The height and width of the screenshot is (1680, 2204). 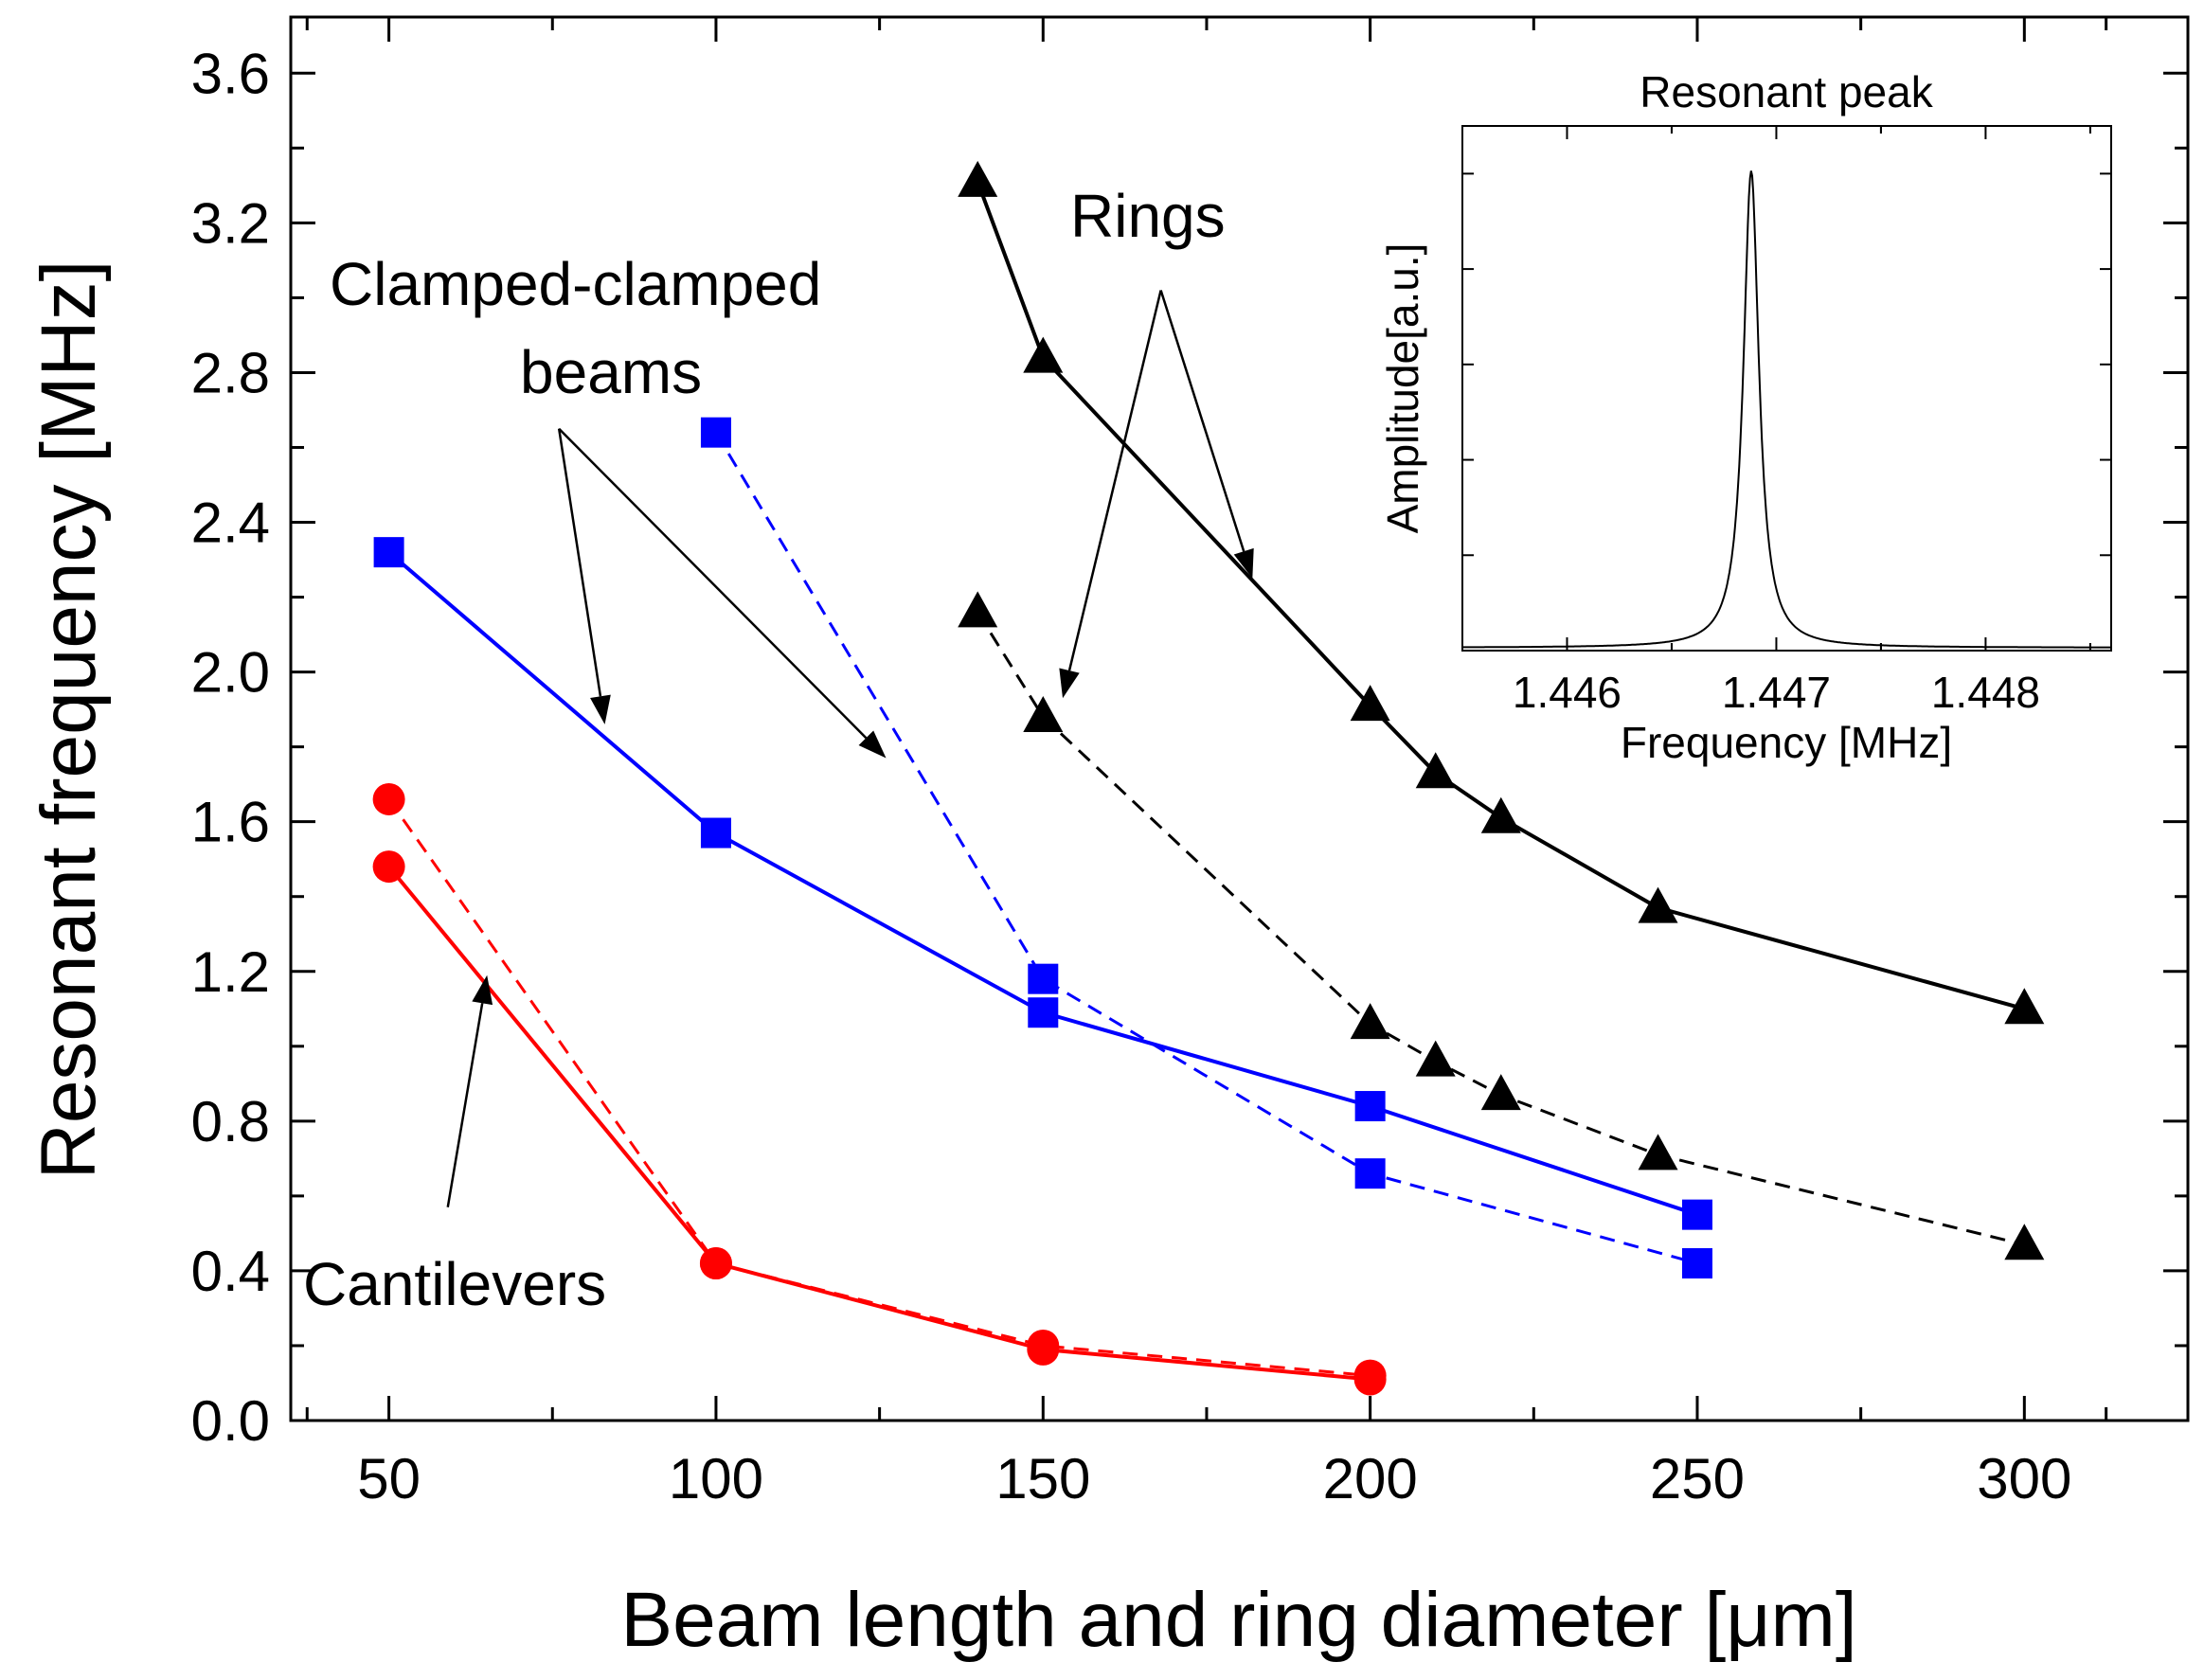 What do you see at coordinates (1042, 1479) in the screenshot?
I see `x-tick-label: 150` at bounding box center [1042, 1479].